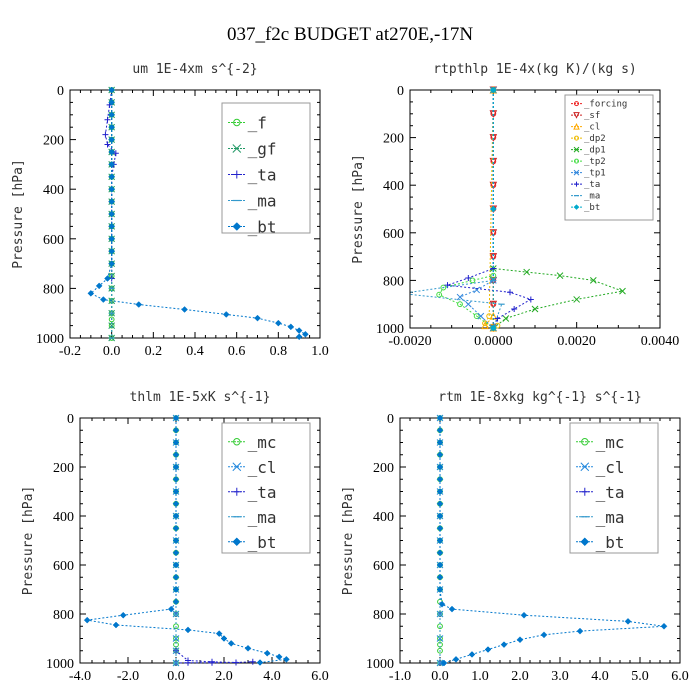  I want to click on x-tick-label: 2.0, so click(520, 676).